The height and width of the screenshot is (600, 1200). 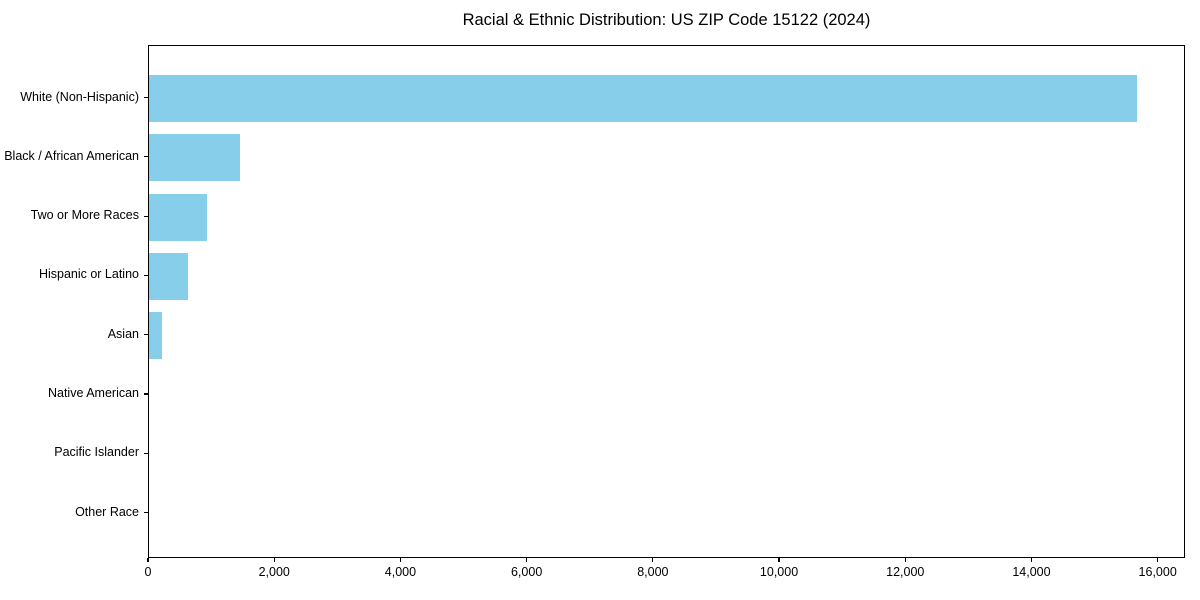 What do you see at coordinates (79, 96) in the screenshot?
I see `y-tick-label: White (Non-Hispanic)` at bounding box center [79, 96].